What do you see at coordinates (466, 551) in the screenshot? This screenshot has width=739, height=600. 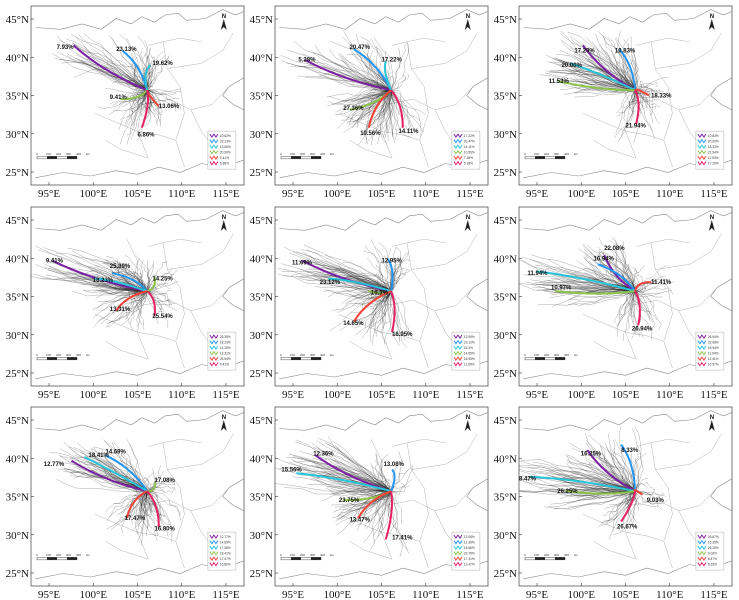 I see `cluster-legend: 13.08% 12.36%15.56% 23.75%17.41% 13.47%` at bounding box center [466, 551].